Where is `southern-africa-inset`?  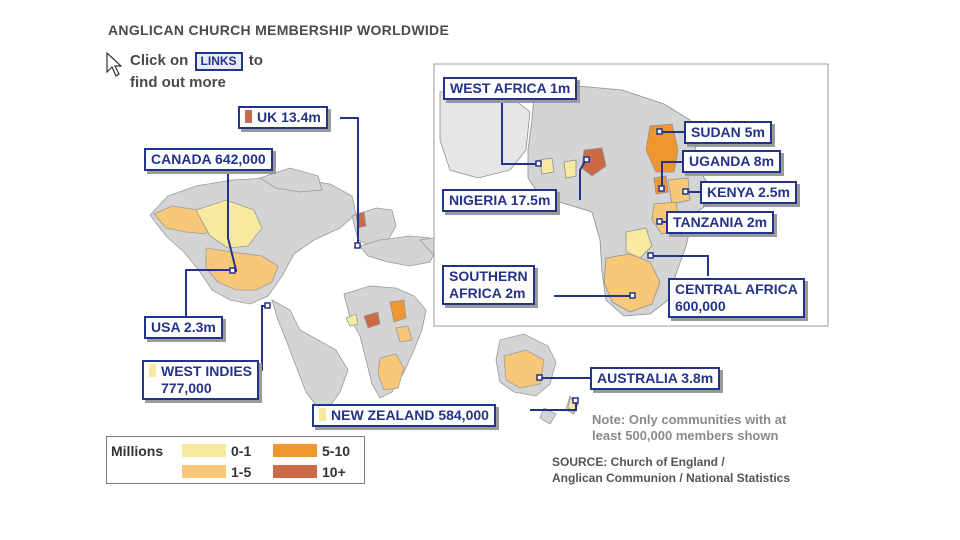 southern-africa-inset is located at coordinates (632, 283).